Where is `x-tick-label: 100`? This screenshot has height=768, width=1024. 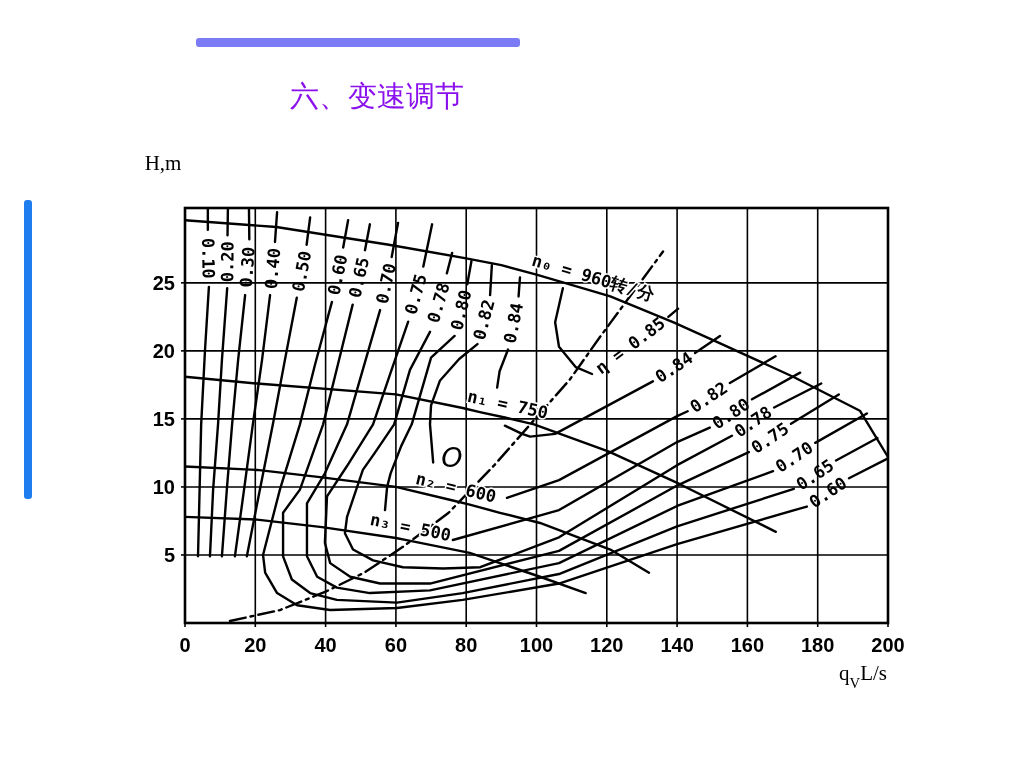
x-tick-label: 100 is located at coordinates (536, 645).